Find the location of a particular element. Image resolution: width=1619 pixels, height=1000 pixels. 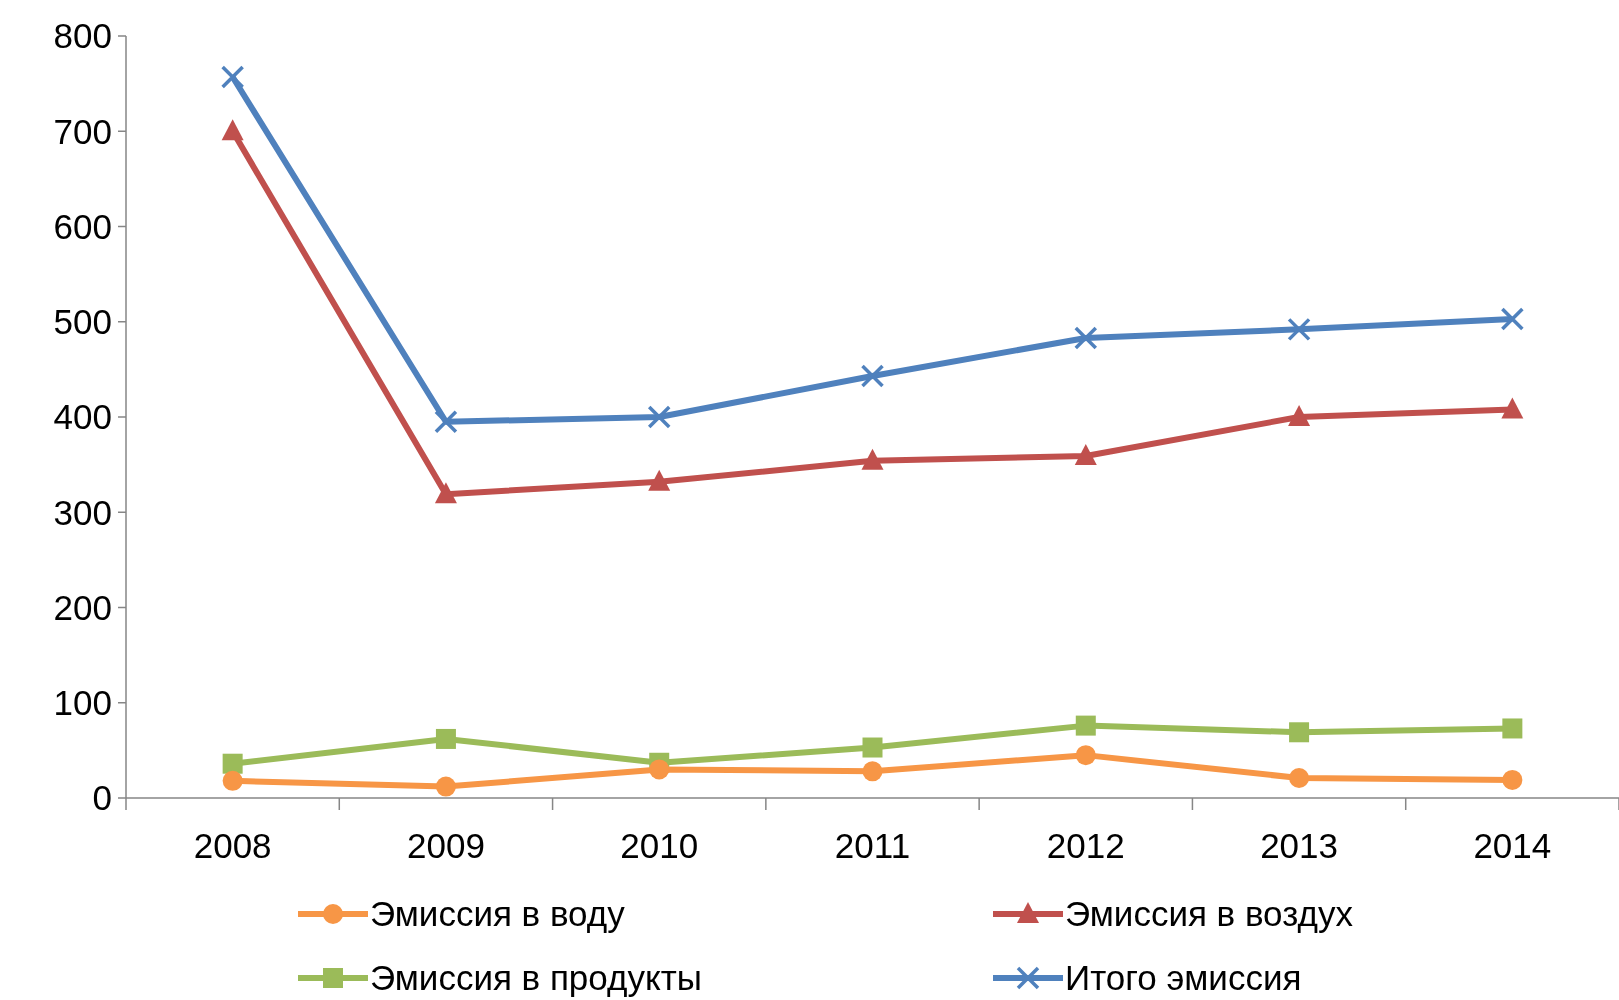

y-tick-label: 400 is located at coordinates (82, 417).